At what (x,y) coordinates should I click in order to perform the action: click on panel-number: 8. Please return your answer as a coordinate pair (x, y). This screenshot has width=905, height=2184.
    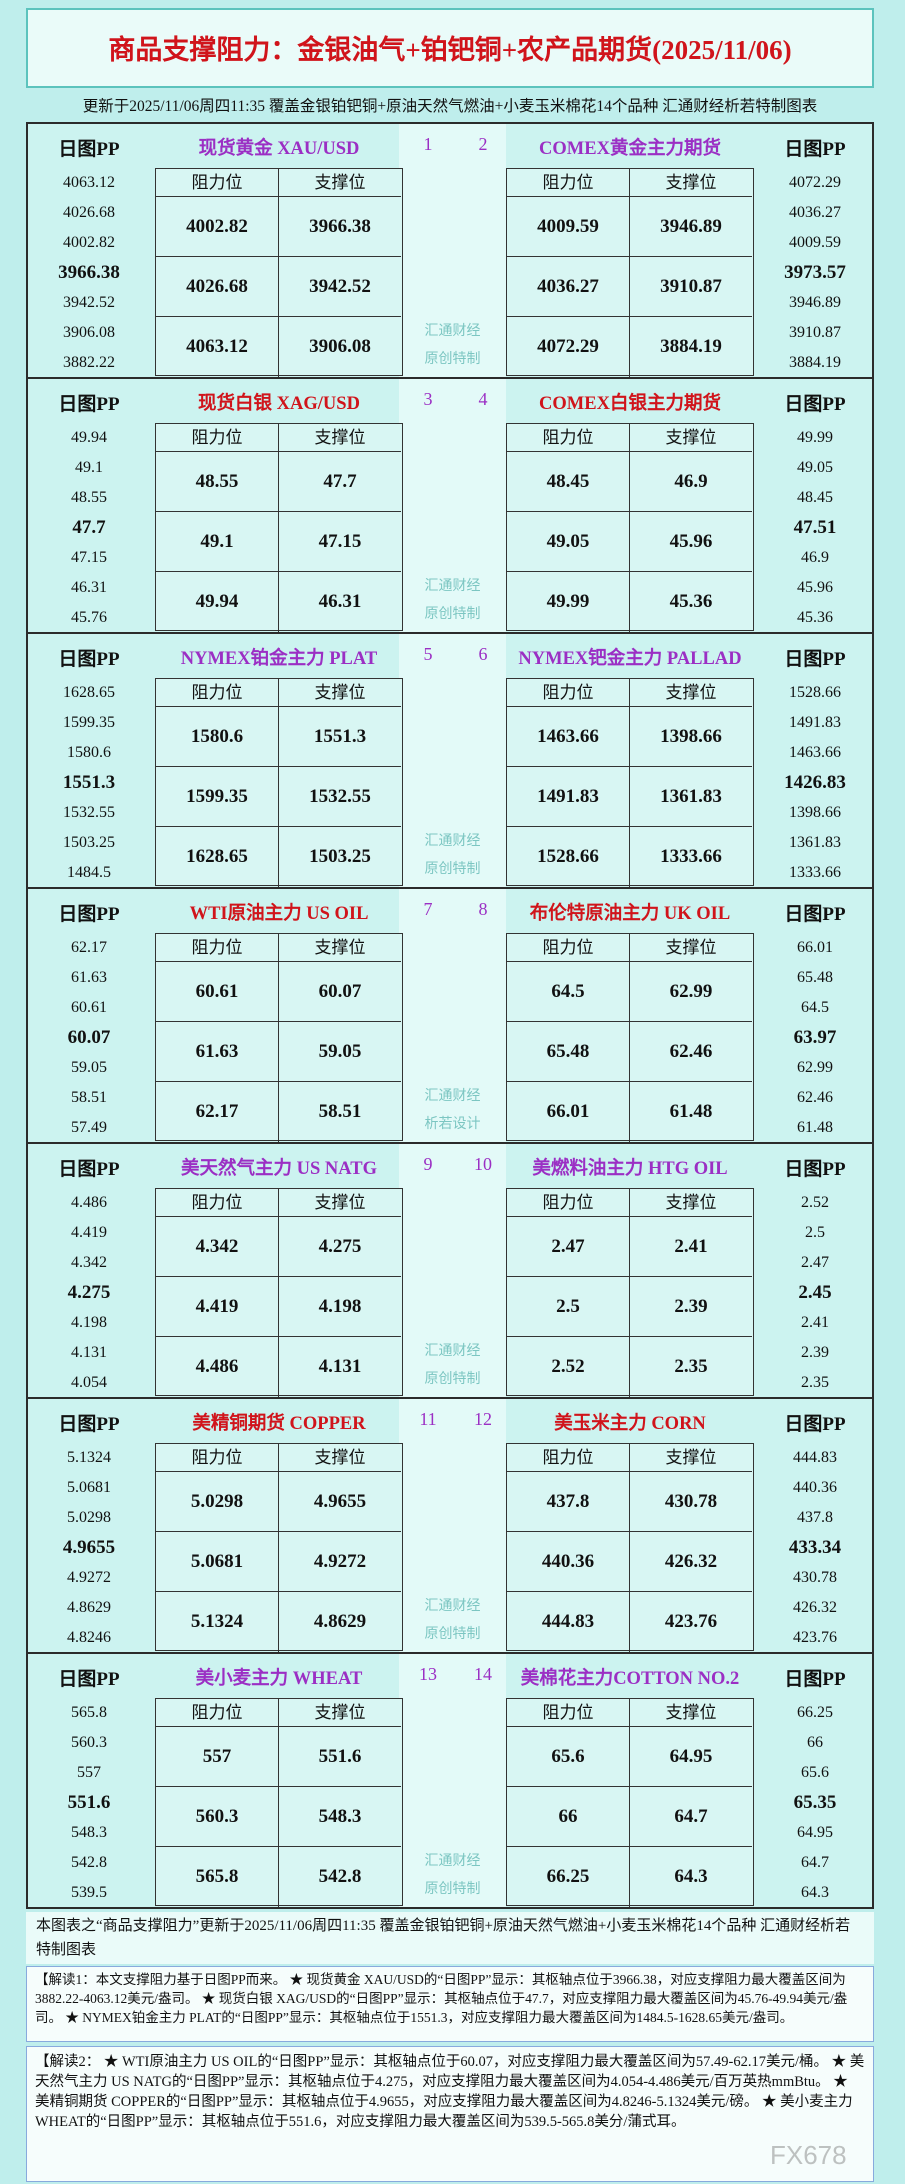
    Looking at the image, I should click on (483, 909).